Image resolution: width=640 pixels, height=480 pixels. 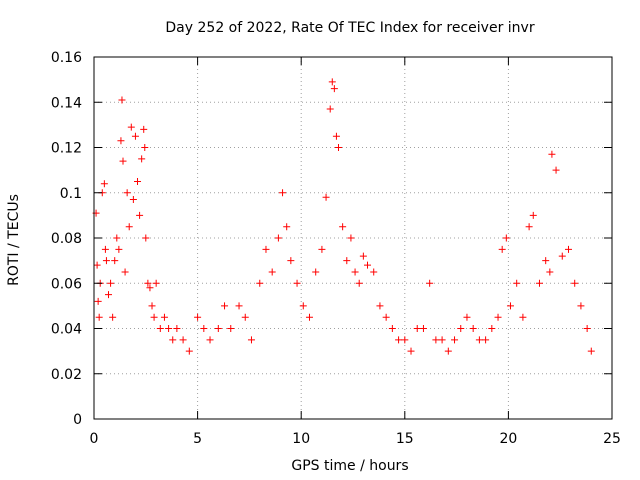 What do you see at coordinates (14, 240) in the screenshot?
I see `y-axis-label: ROTI / TECUs` at bounding box center [14, 240].